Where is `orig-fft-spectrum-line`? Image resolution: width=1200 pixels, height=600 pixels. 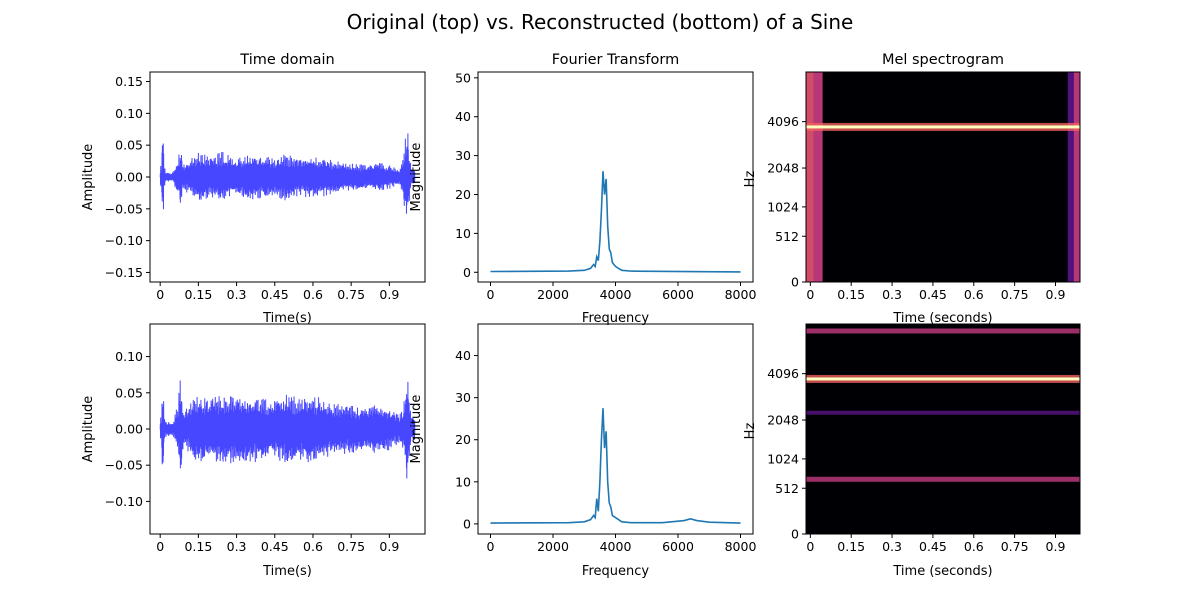
orig-fft-spectrum-line is located at coordinates (615, 222).